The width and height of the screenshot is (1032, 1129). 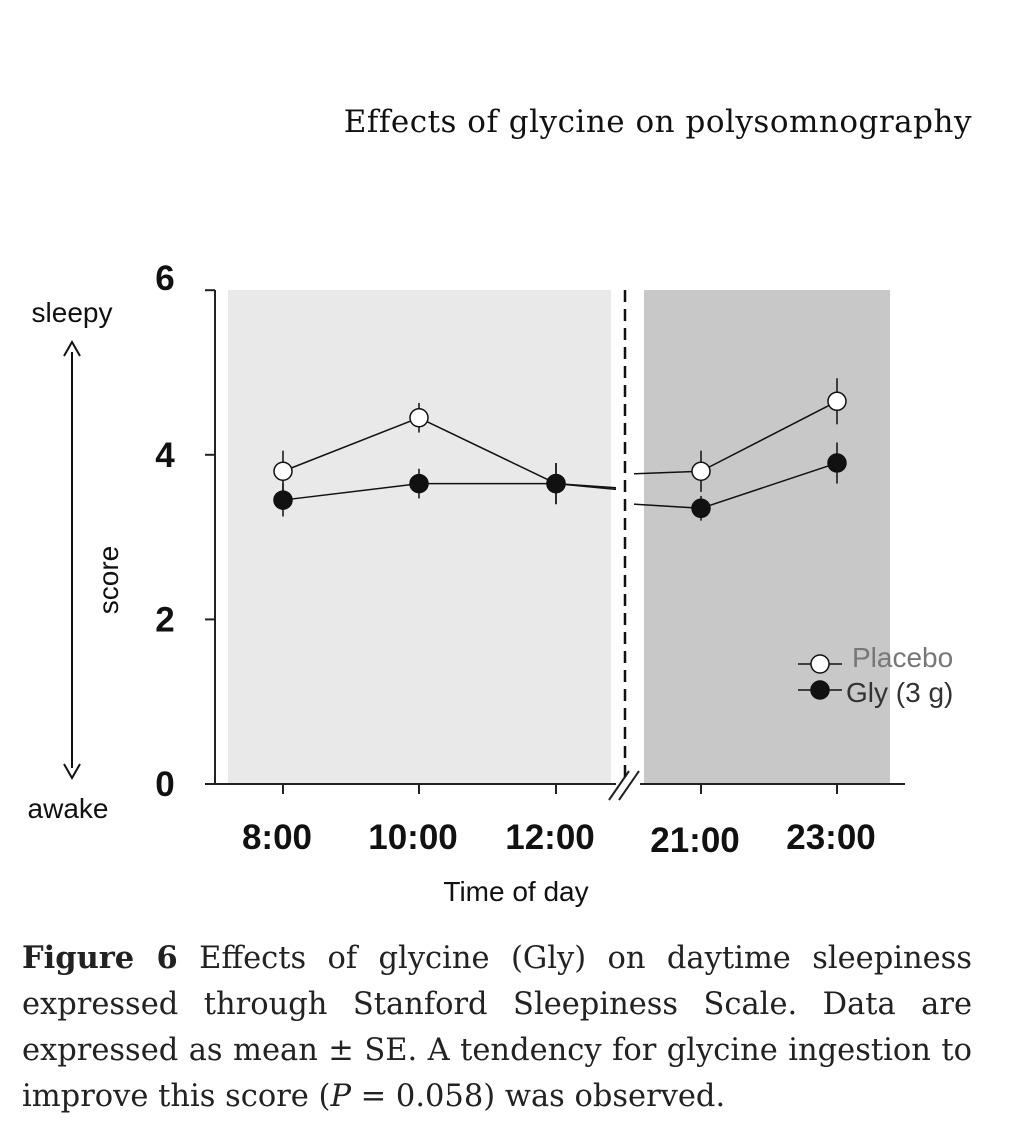 I want to click on gly-line-break-left, so click(x=586, y=486).